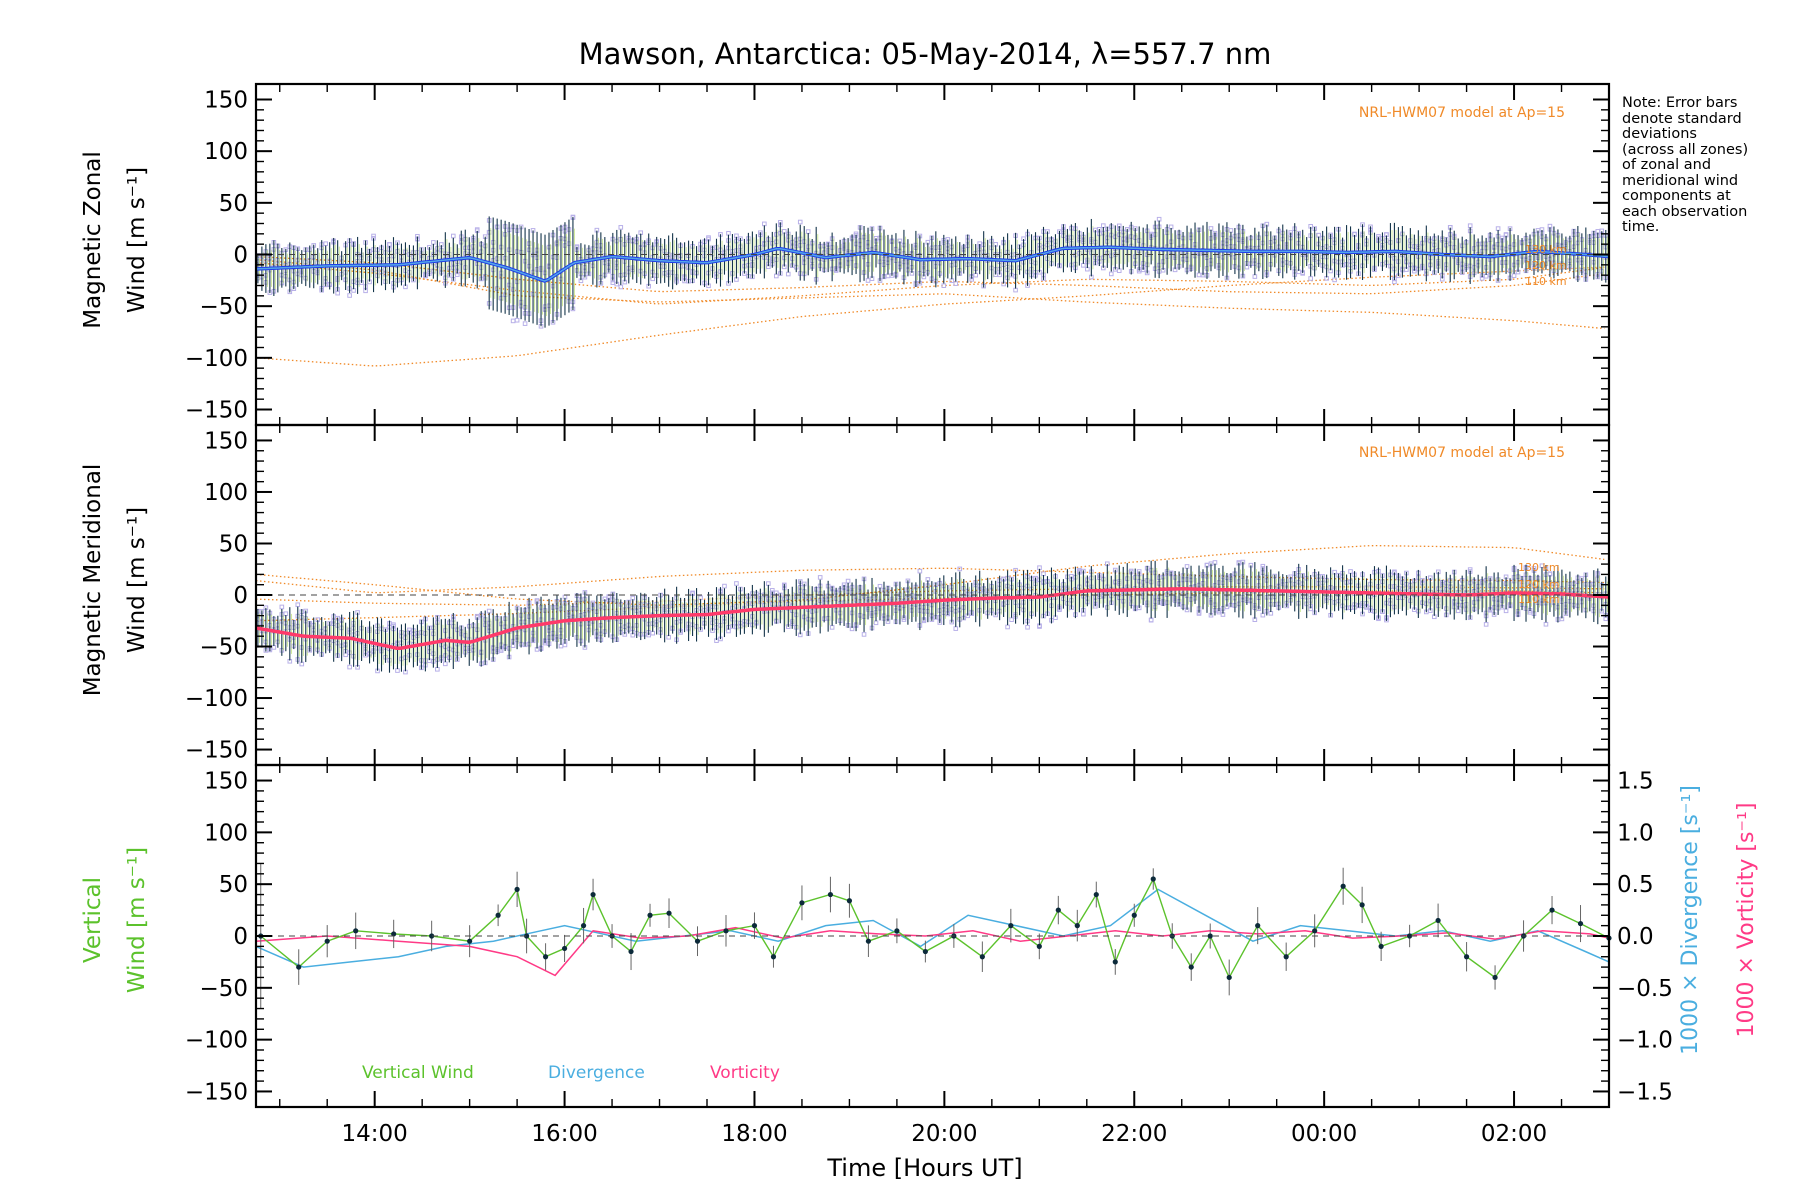  I want to click on model-curve-120km-meridional, so click(930, 580).